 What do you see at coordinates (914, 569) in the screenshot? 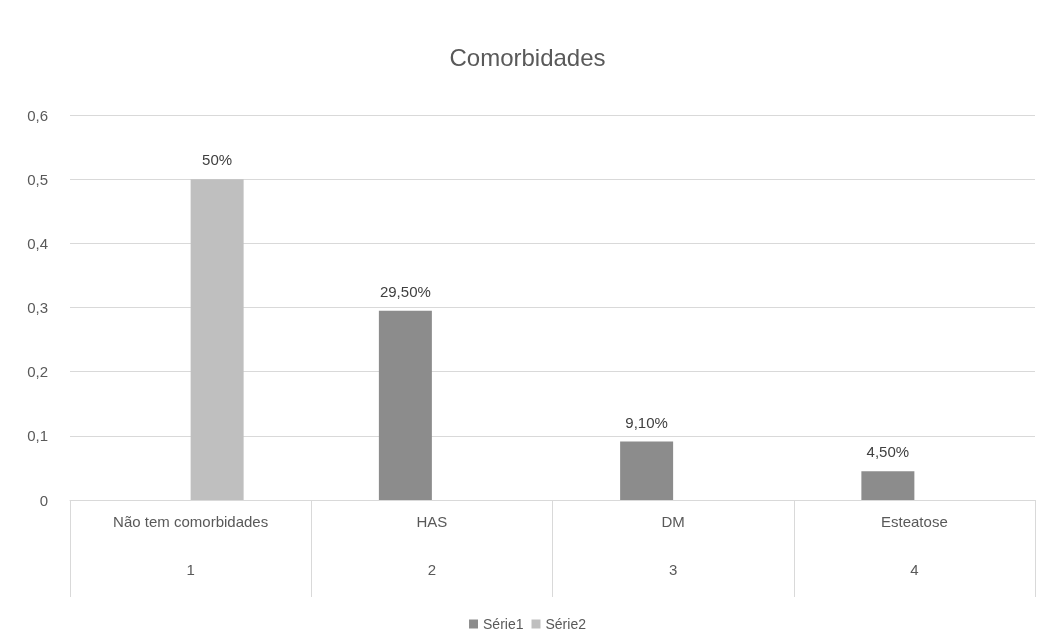
I see `text: 4` at bounding box center [914, 569].